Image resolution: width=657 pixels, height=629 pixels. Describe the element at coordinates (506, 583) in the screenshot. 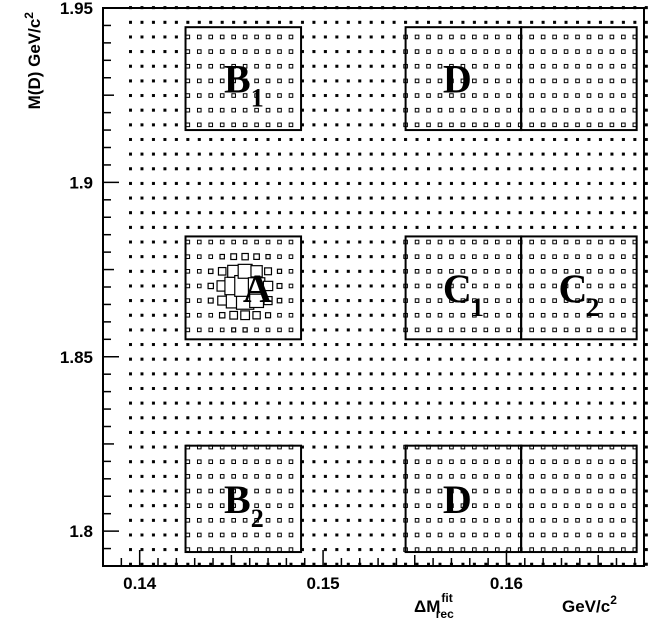

I see `x-tick-label: 0.16` at that location.